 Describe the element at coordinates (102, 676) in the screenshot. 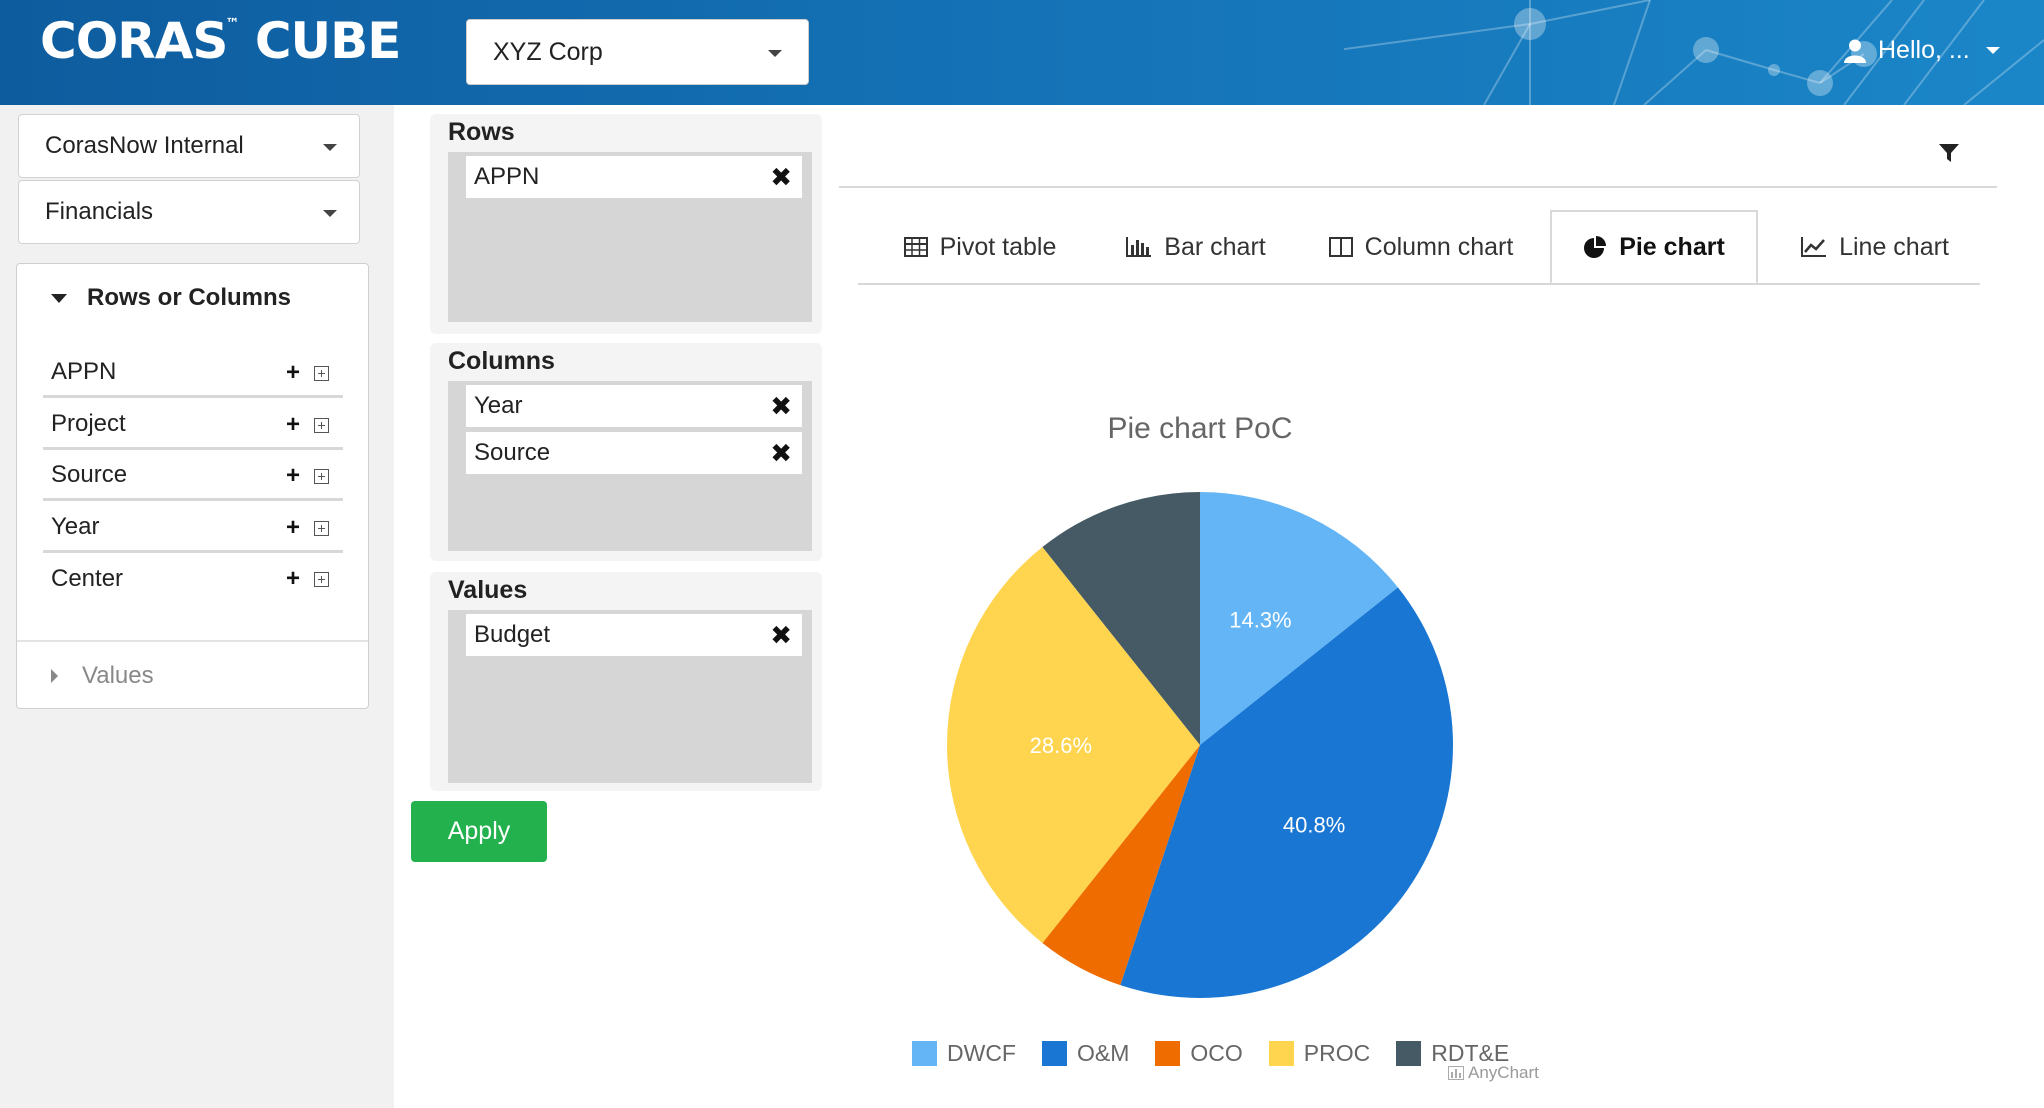

I see `values-section-toggle: Values` at that location.